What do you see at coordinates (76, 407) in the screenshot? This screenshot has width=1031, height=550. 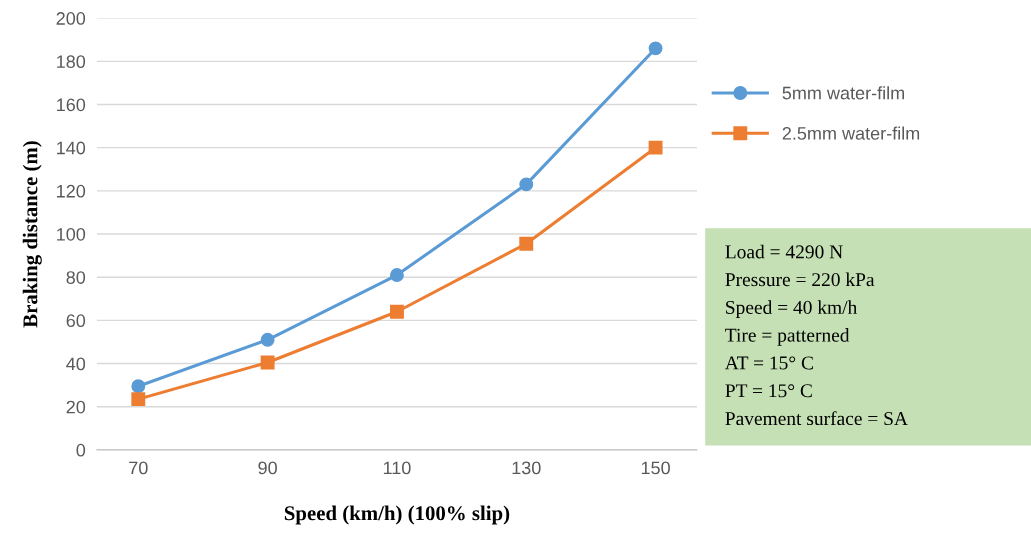 I see `y-tick-label: 20` at bounding box center [76, 407].